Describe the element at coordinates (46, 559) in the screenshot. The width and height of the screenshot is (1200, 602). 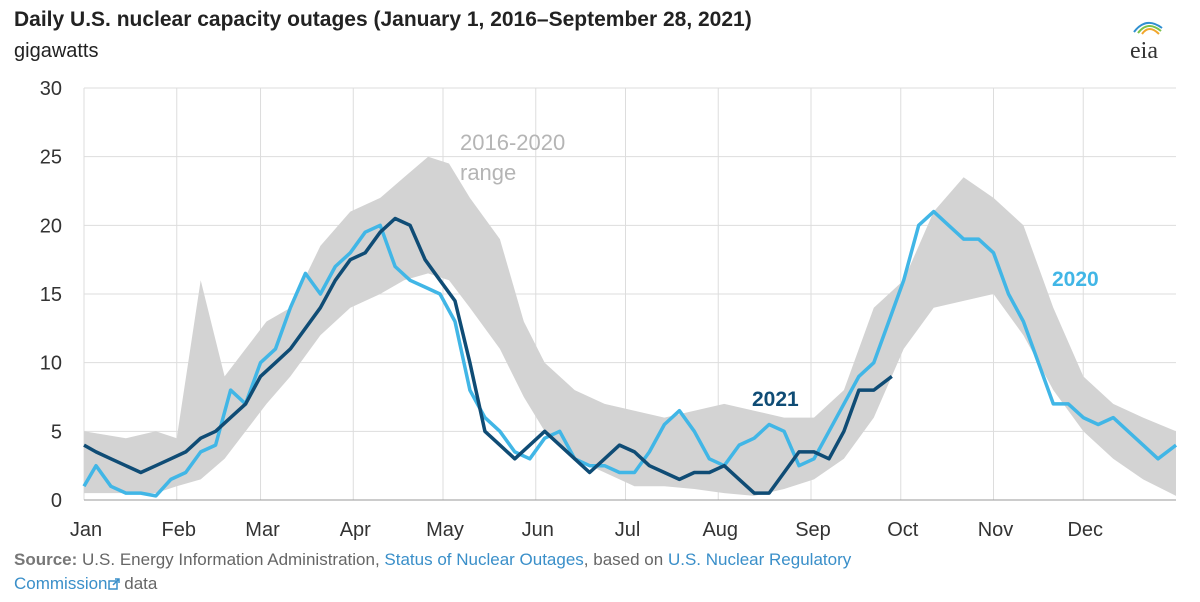
I see `source-label: Source:` at that location.